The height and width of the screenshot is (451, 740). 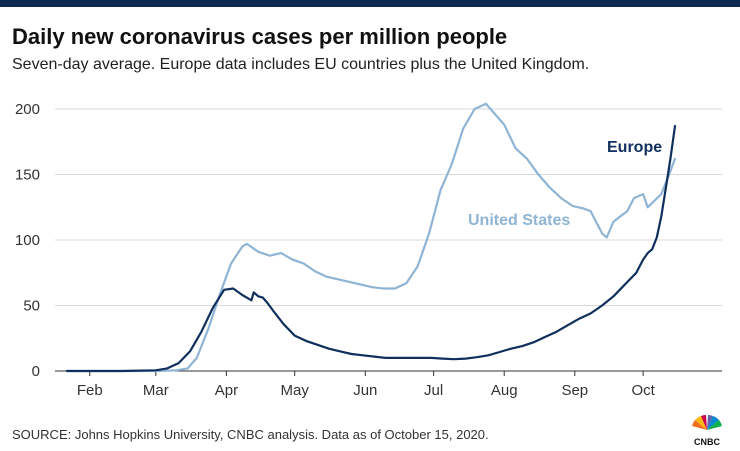 I want to click on x-tick-label: Feb, so click(x=90, y=390).